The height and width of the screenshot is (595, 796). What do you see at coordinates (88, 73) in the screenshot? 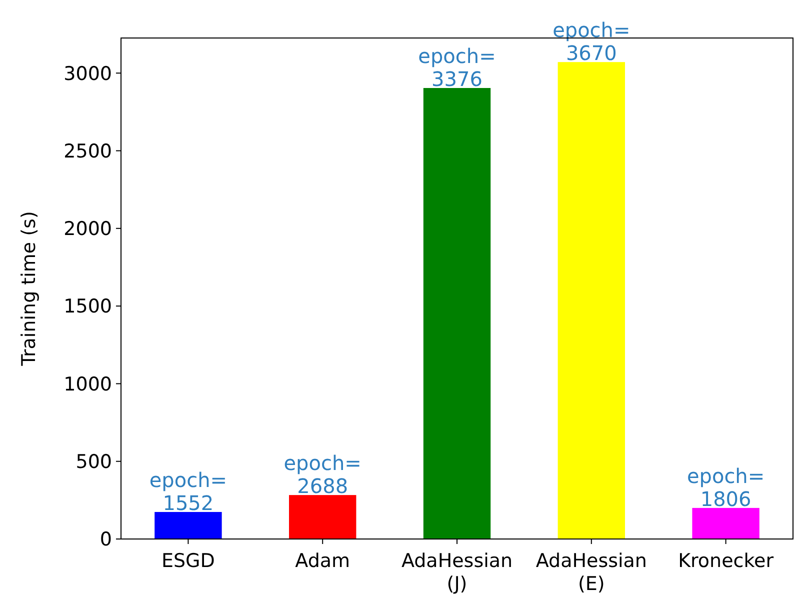
I see `y-tick-label: 3000` at bounding box center [88, 73].